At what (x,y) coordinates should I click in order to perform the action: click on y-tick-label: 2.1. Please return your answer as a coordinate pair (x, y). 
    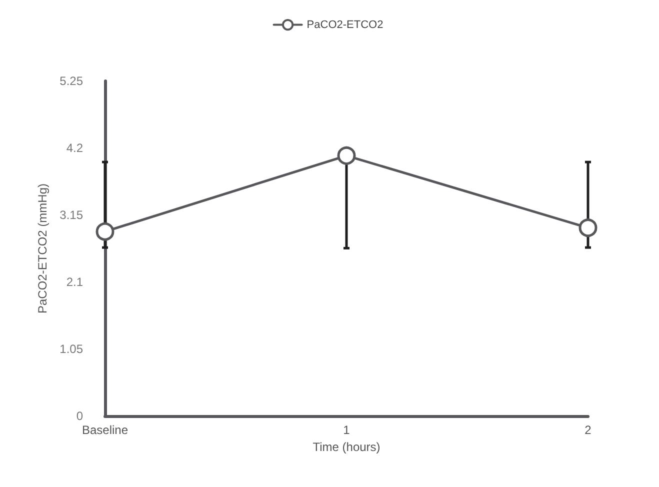
    Looking at the image, I should click on (75, 282).